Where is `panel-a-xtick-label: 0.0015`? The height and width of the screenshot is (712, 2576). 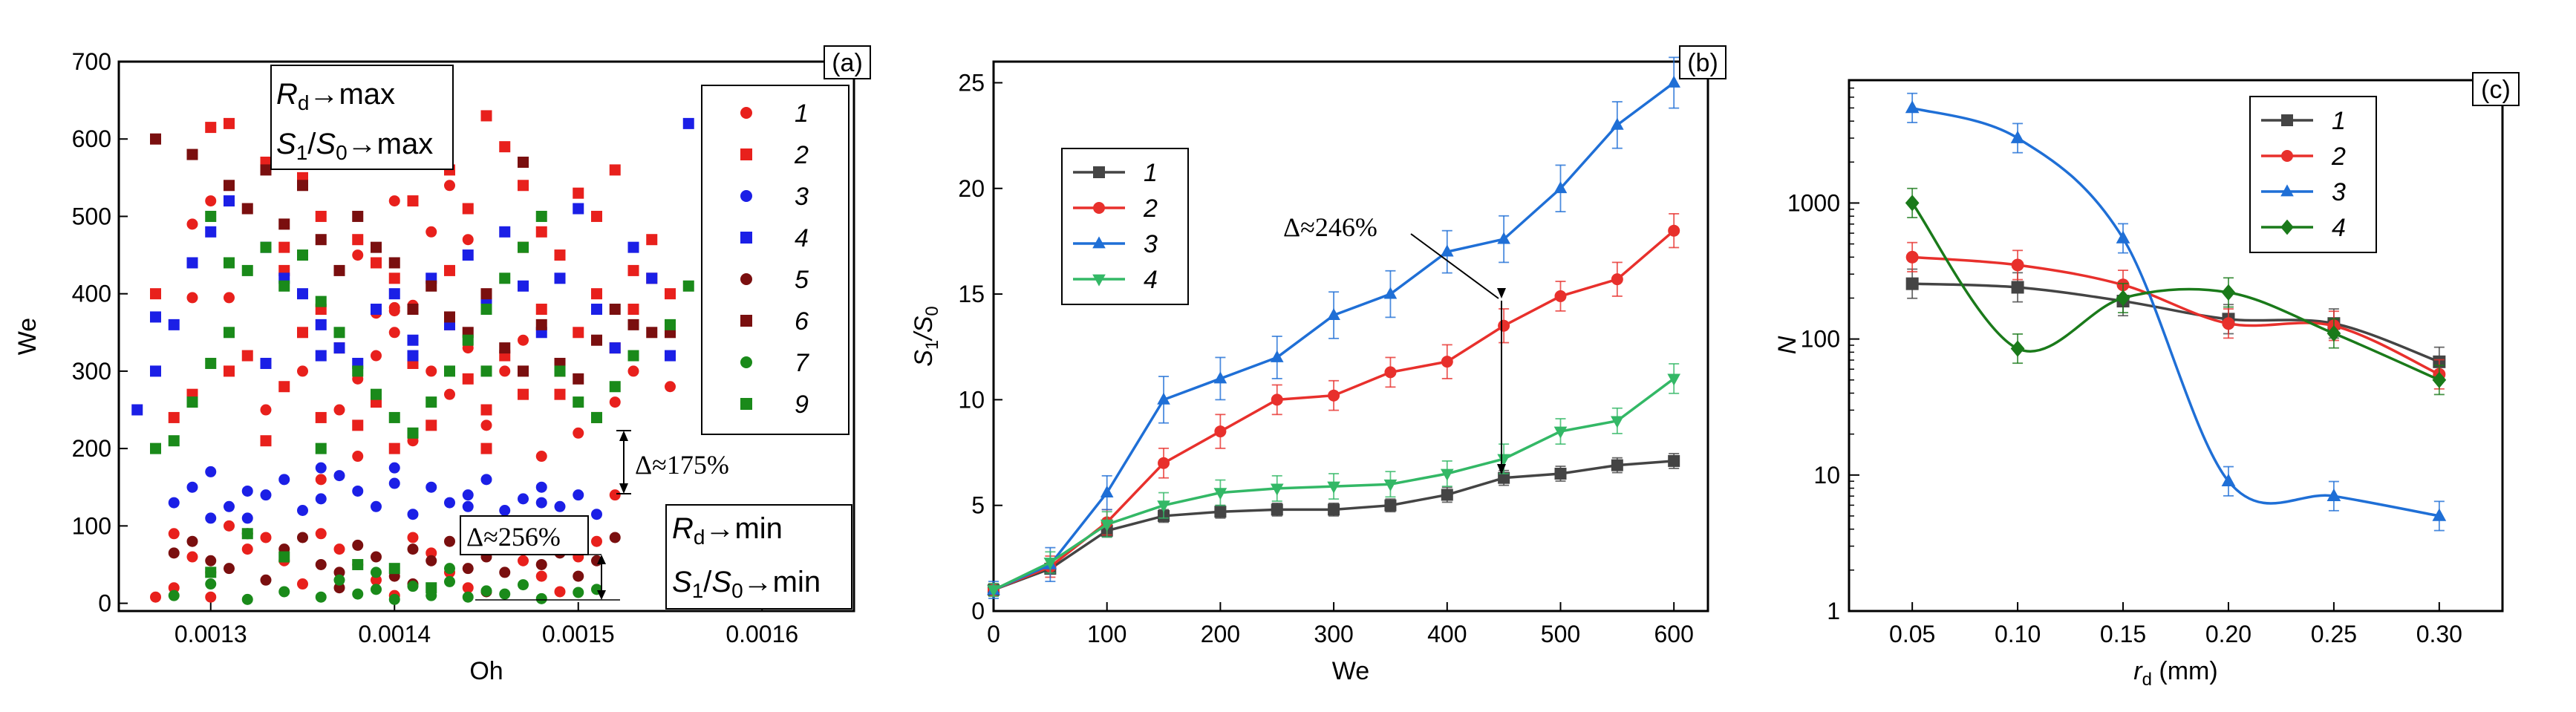 panel-a-xtick-label: 0.0015 is located at coordinates (578, 634).